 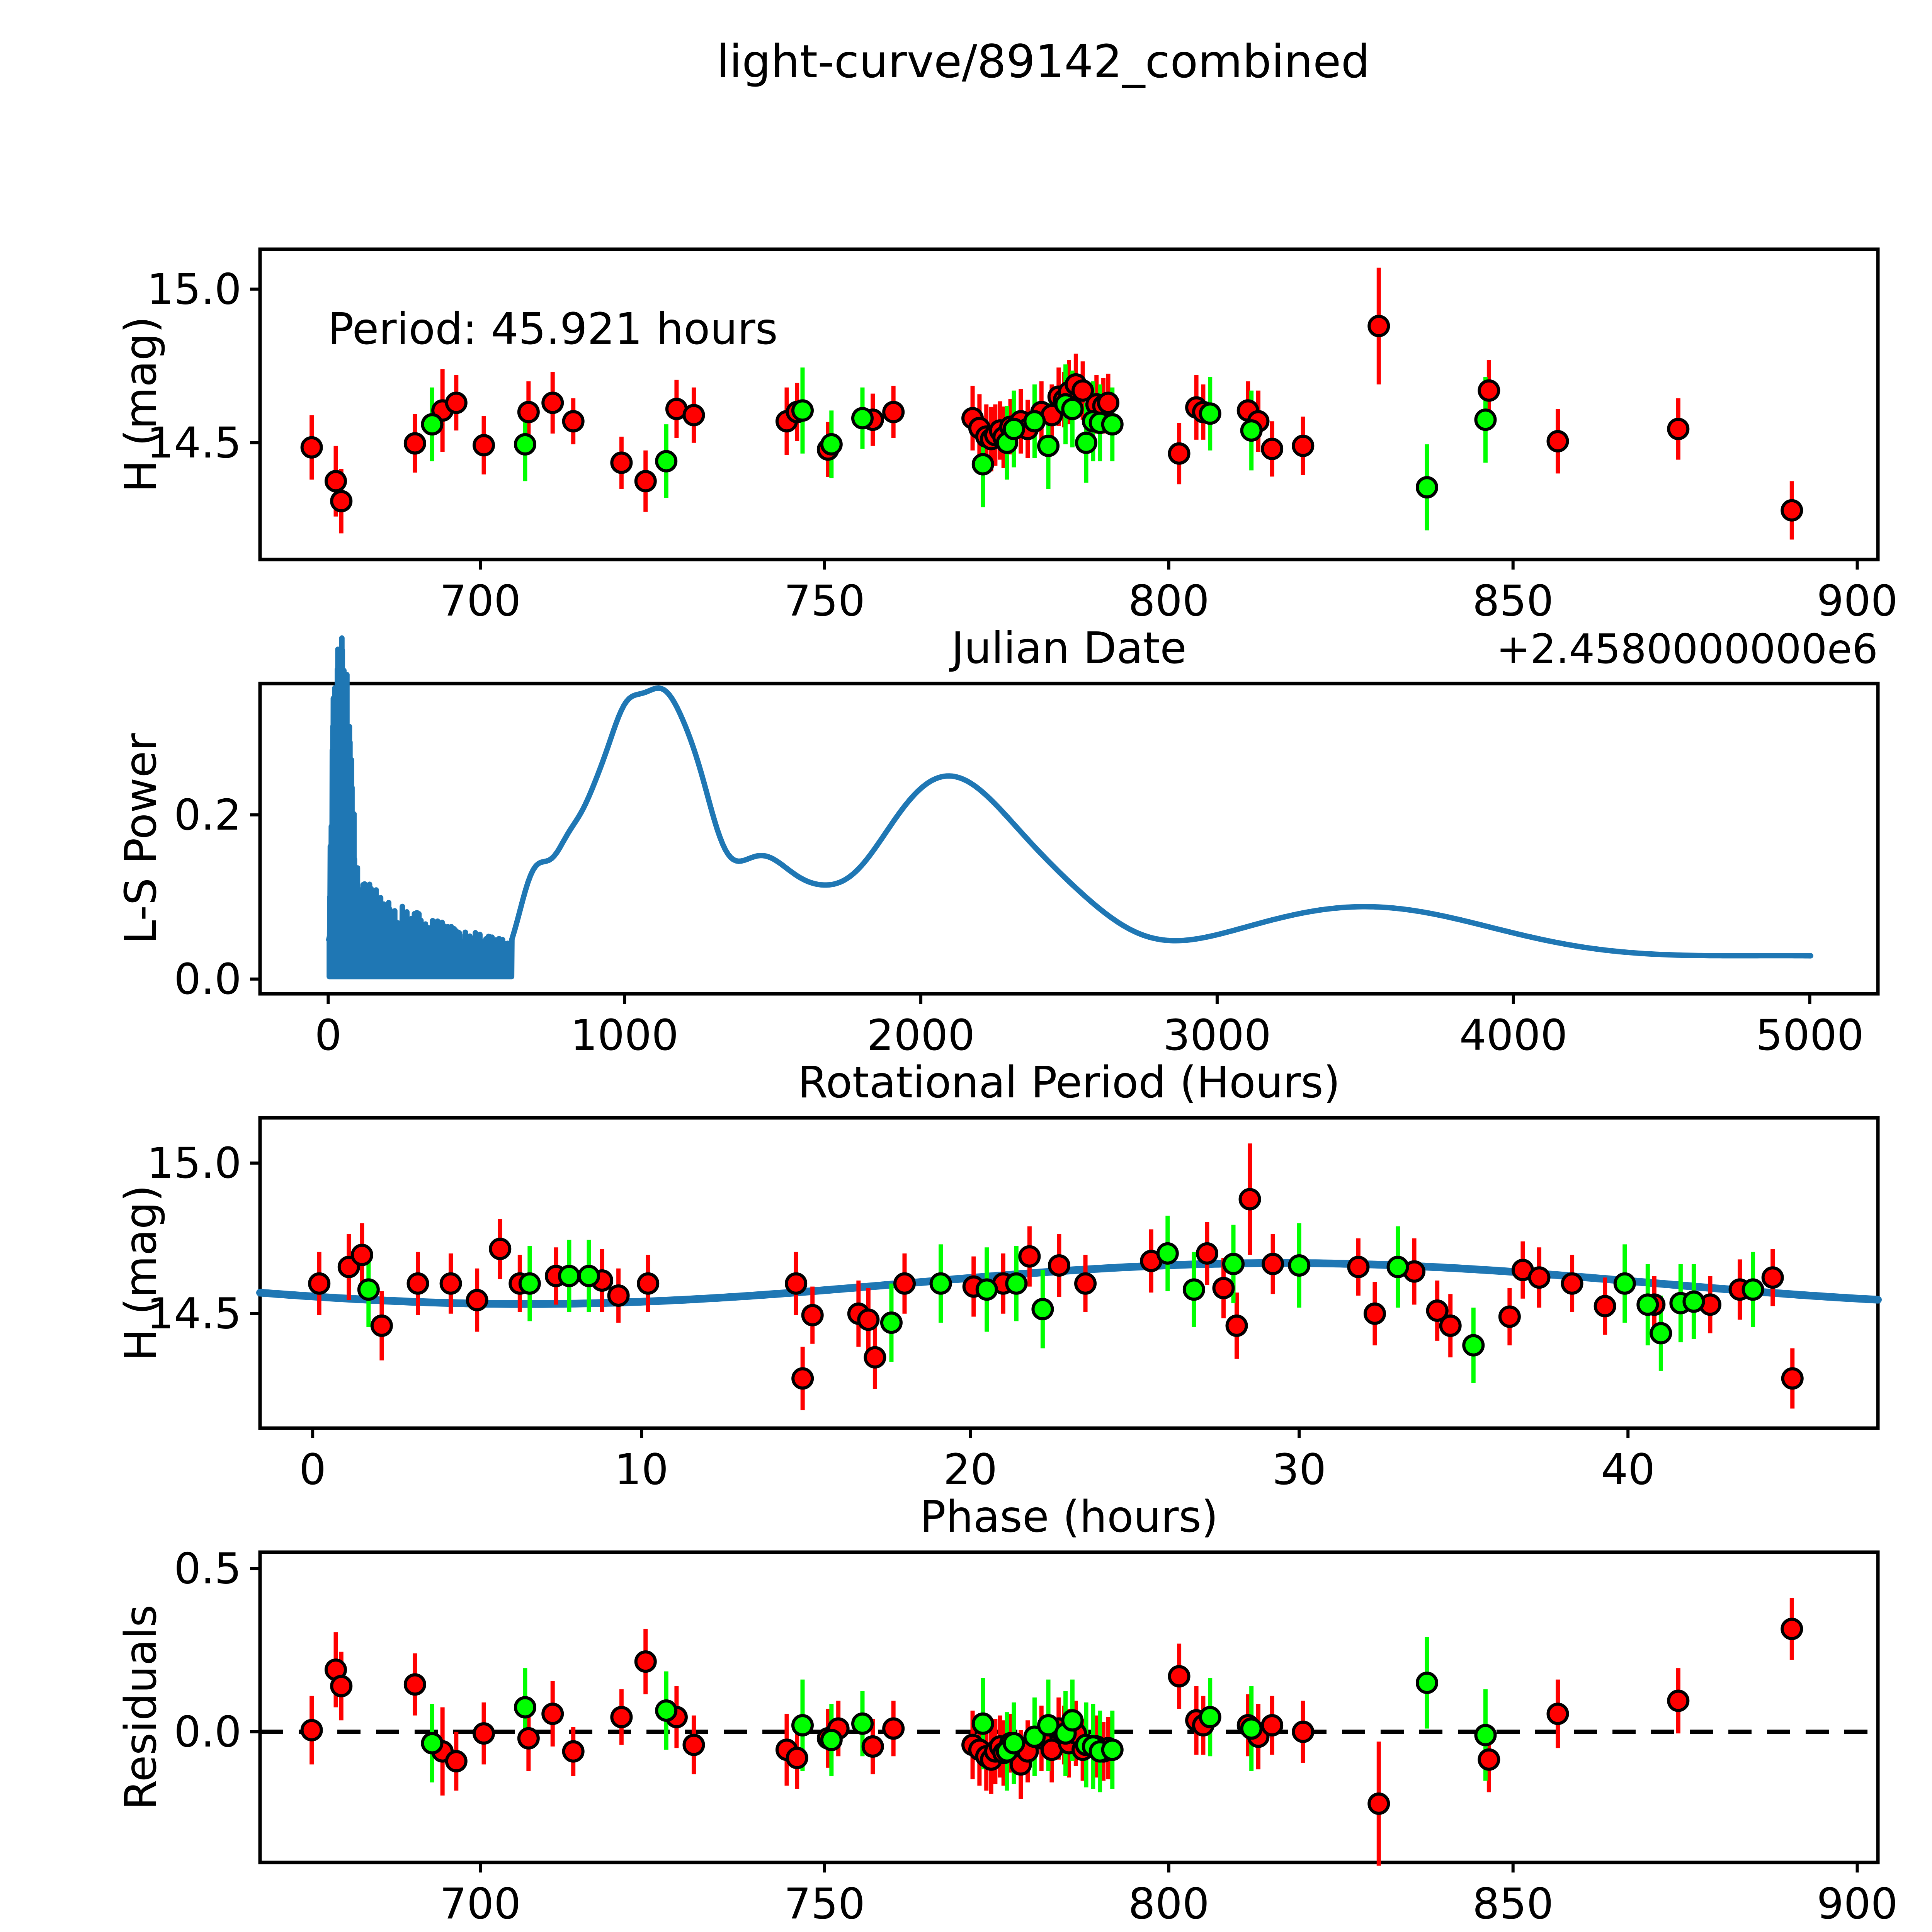 I want to click on panel-periodogram-xtick-label: 0, so click(x=328, y=1035).